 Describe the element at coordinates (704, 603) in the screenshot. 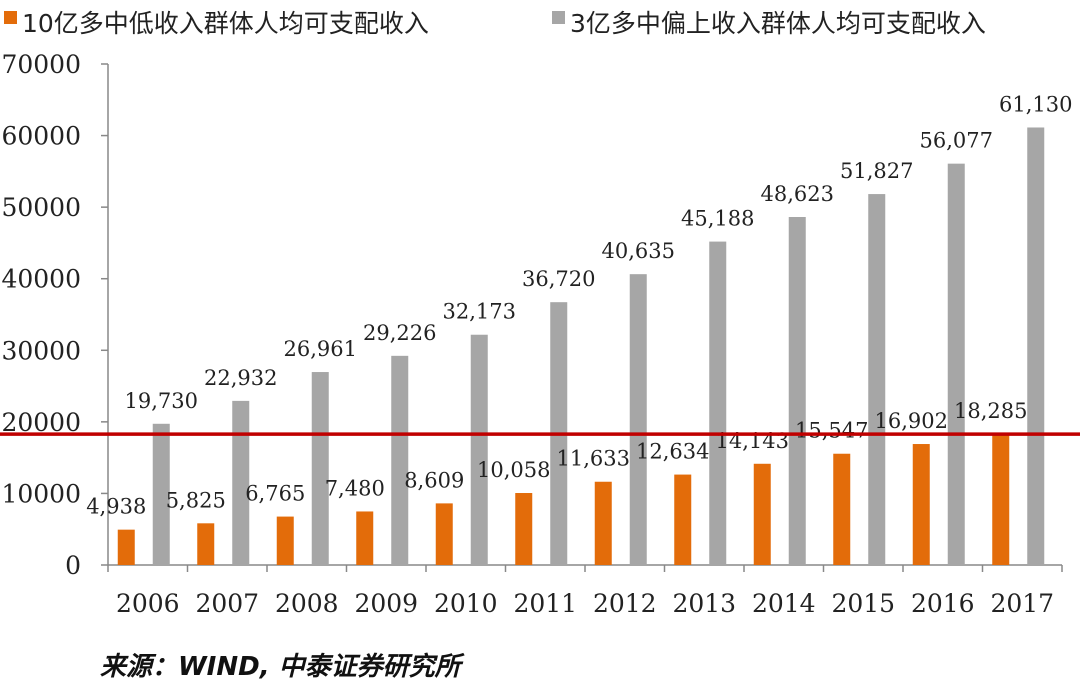

I see `x-tick-label: 2013` at that location.